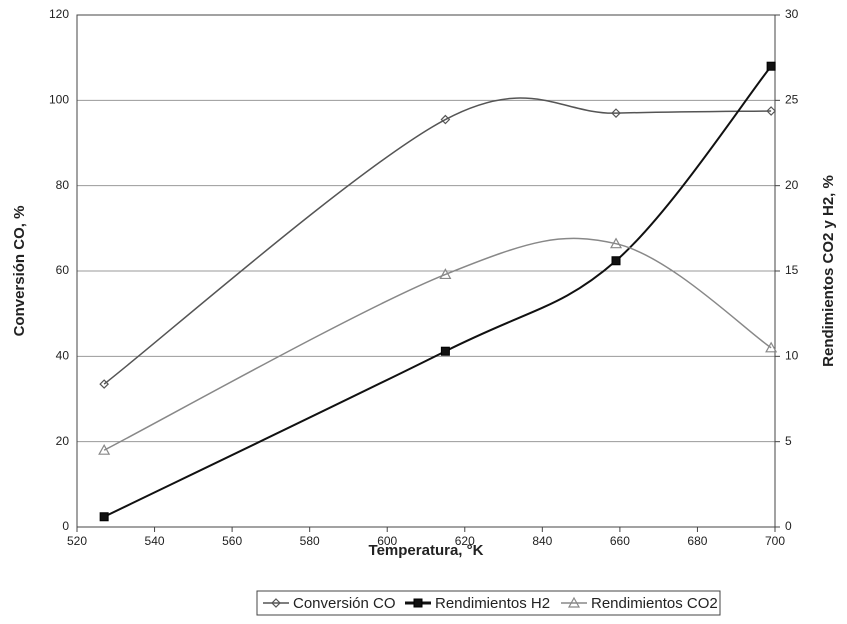 The height and width of the screenshot is (624, 847). I want to click on x-tick-label: 680, so click(697, 541).